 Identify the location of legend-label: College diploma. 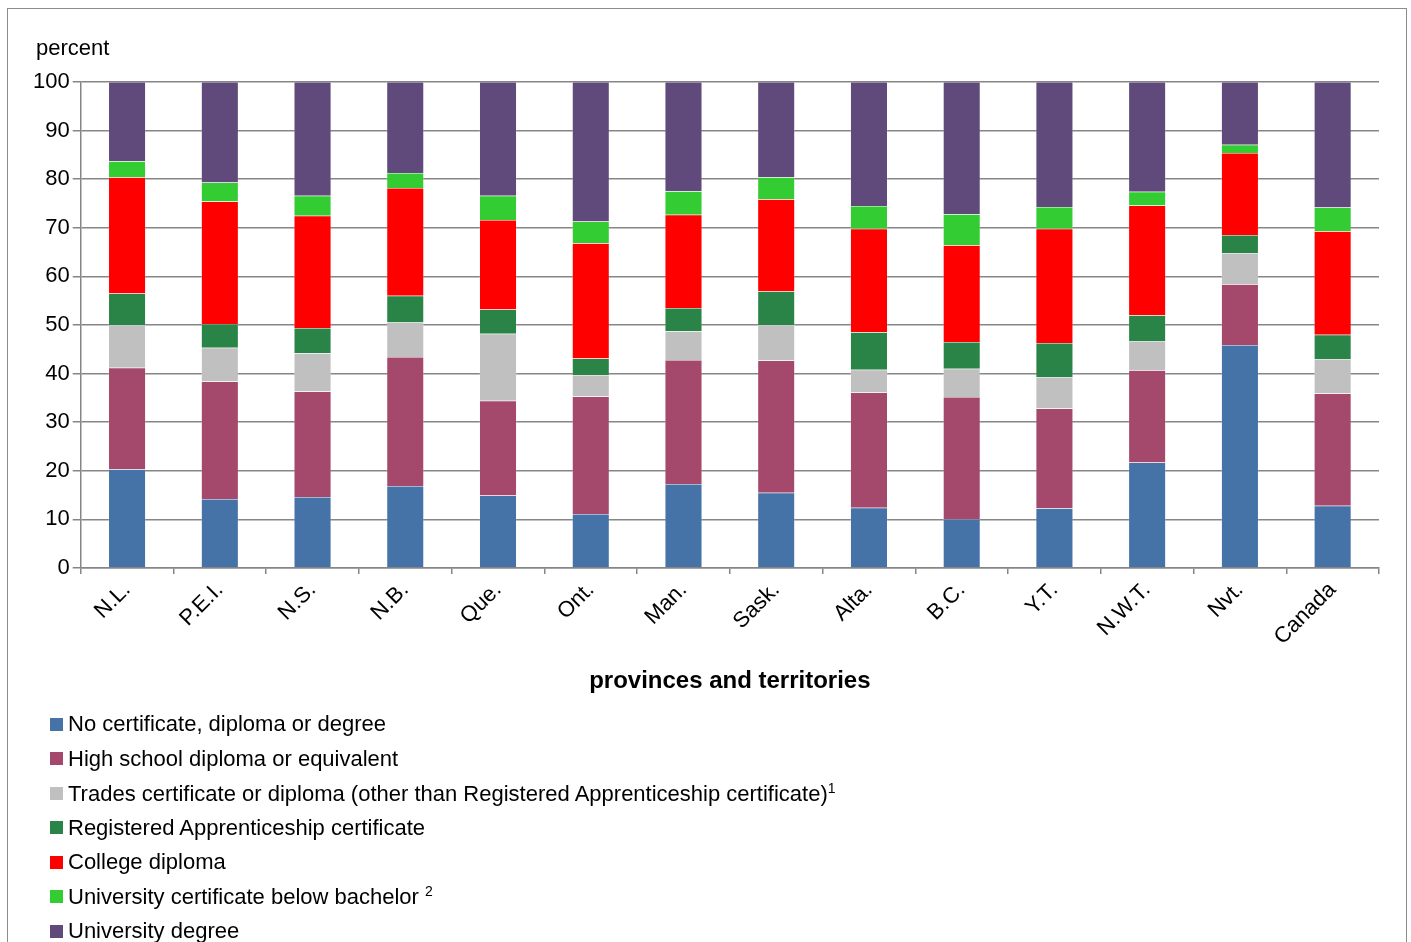
(147, 862).